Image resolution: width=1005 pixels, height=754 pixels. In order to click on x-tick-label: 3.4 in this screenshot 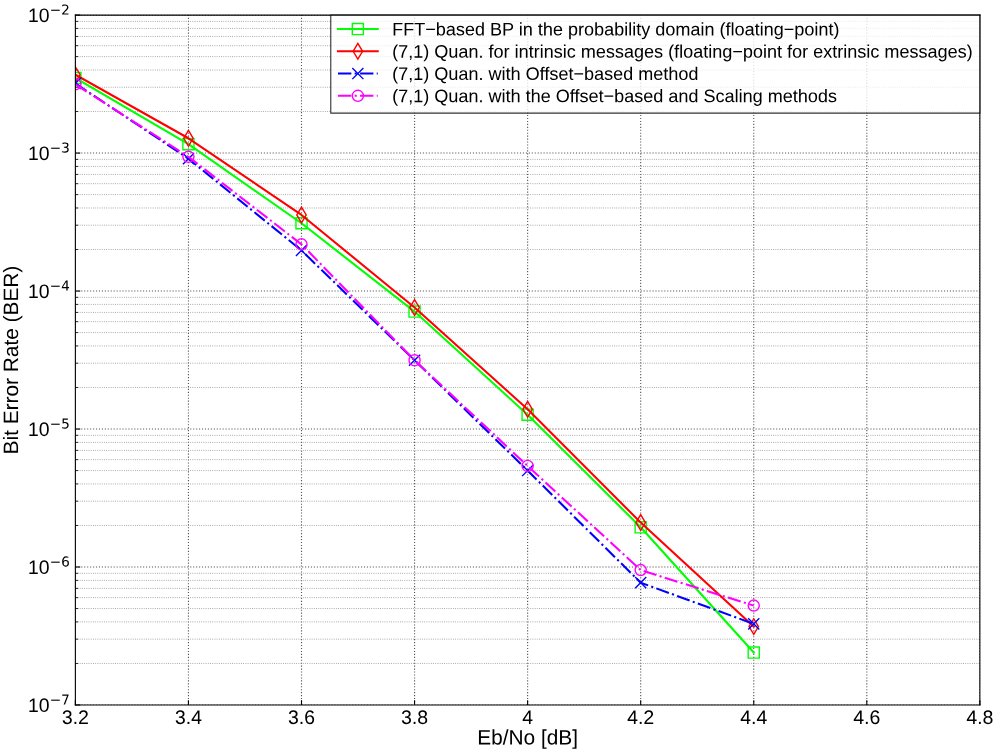, I will do `click(188, 717)`.